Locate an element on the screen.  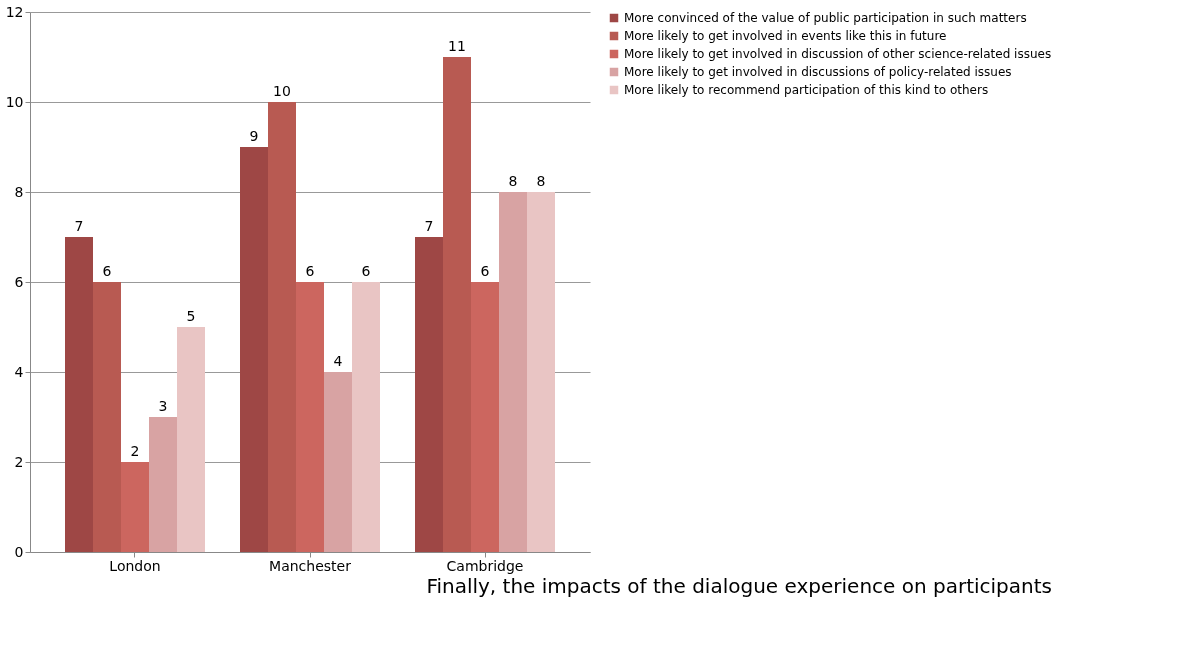
x-tick-label: Manchester is located at coordinates (310, 565).